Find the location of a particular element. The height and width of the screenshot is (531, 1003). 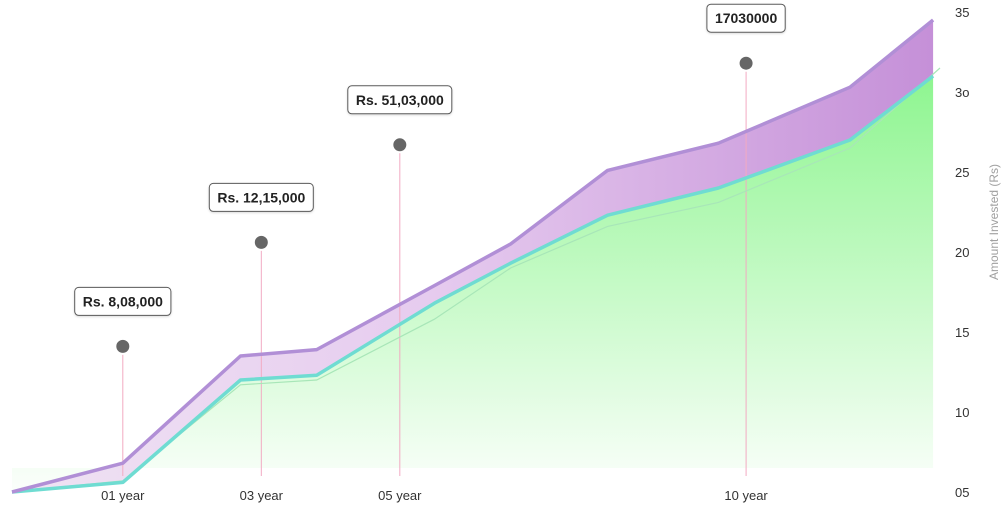

y-tick-label-1: 35 is located at coordinates (962, 12).